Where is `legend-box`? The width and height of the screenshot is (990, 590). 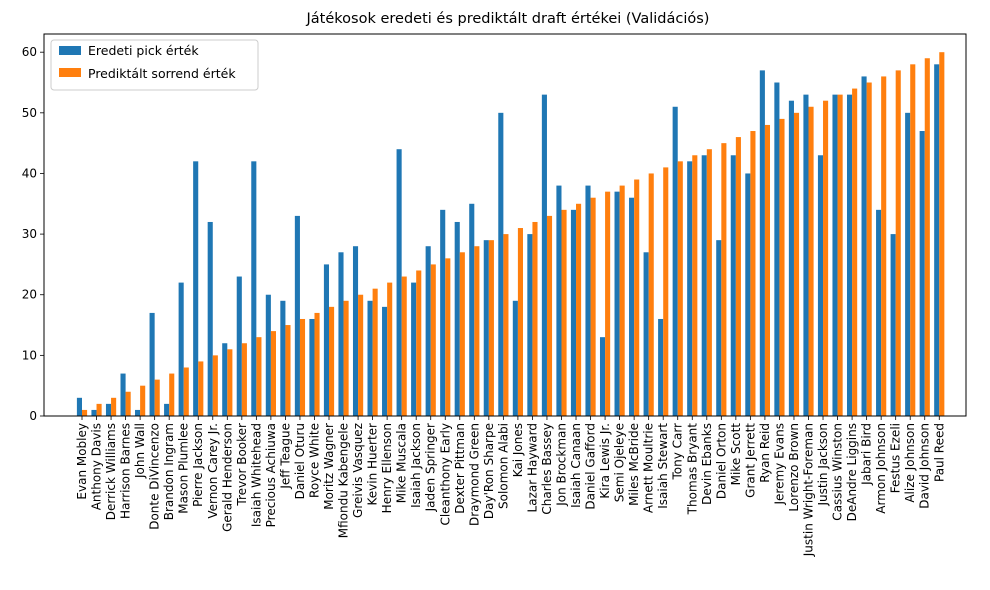
legend-box is located at coordinates (154, 65).